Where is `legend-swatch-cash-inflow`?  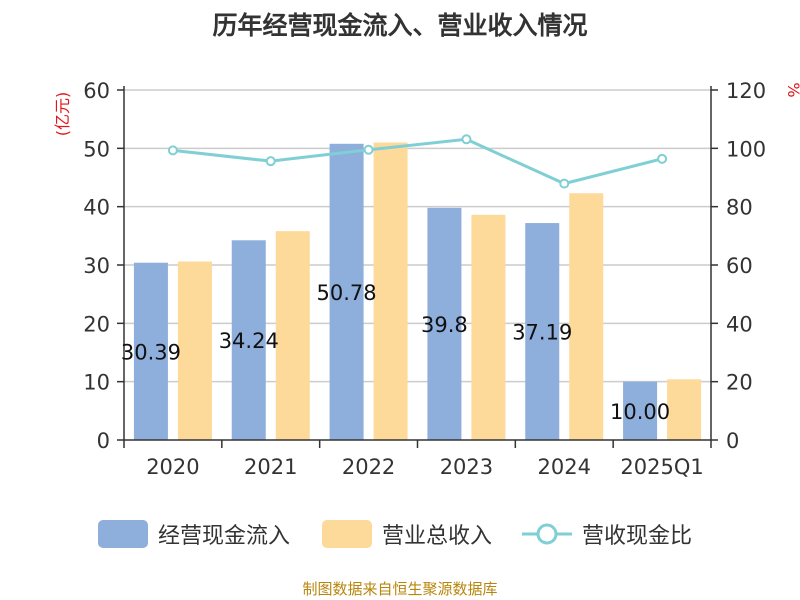 legend-swatch-cash-inflow is located at coordinates (123, 534).